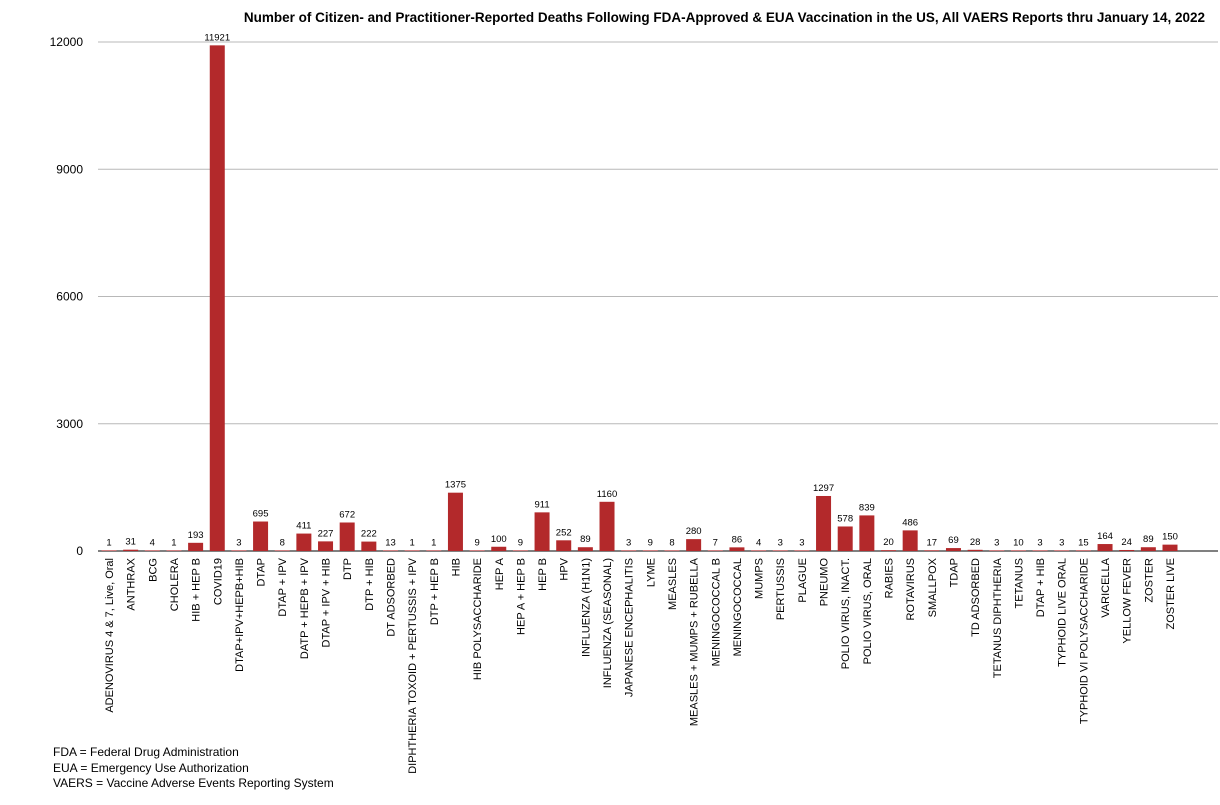 The width and height of the screenshot is (1220, 805). What do you see at coordinates (1171, 594) in the screenshot?
I see `x-tick-label: ZOSTER LIVE` at bounding box center [1171, 594].